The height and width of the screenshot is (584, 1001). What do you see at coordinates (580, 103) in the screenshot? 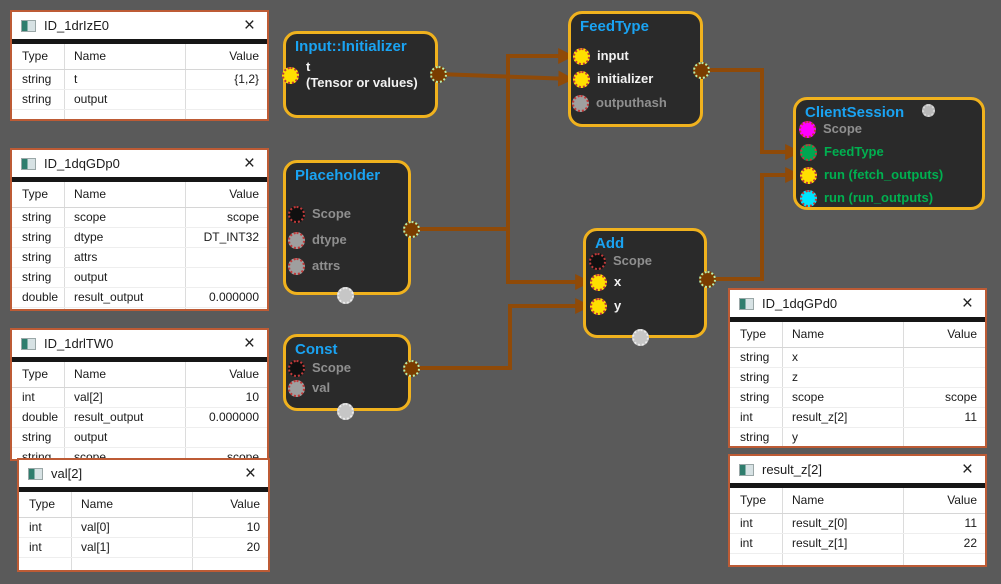
I see `port-feedtype-outputhash` at bounding box center [580, 103].